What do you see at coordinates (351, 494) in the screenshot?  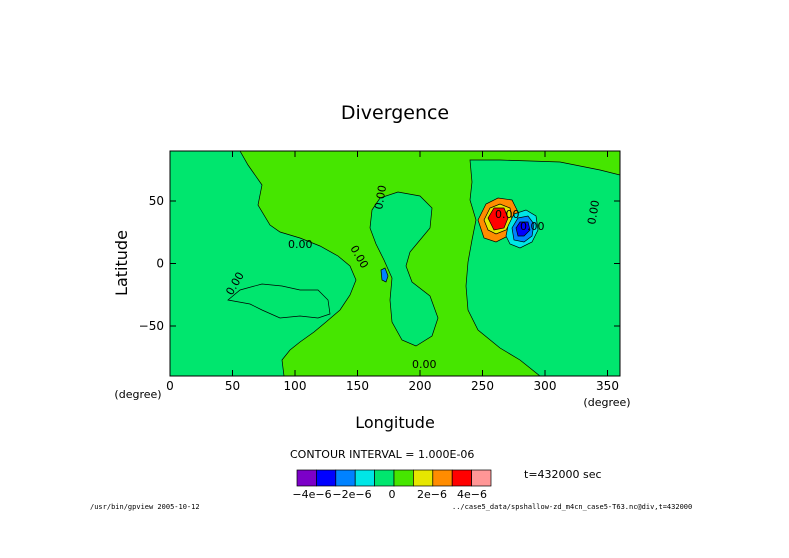 I see `colorbar-tick-label: −2e−6` at bounding box center [351, 494].